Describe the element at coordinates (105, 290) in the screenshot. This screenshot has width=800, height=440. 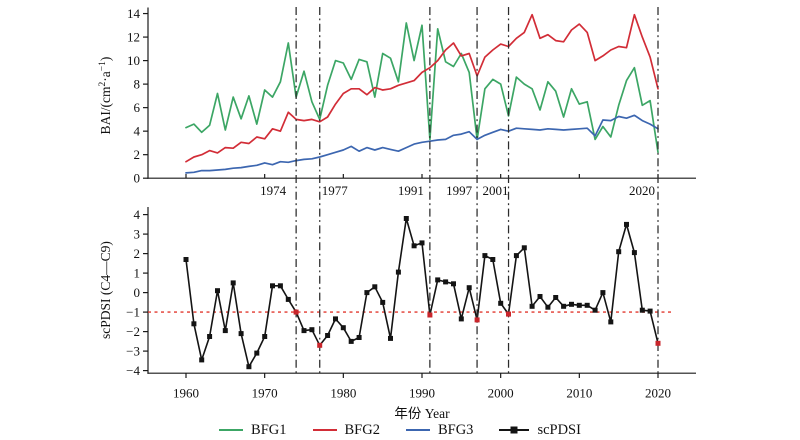
I see `scpdsi-axis-title: scPDSI (C4—C9)` at that location.